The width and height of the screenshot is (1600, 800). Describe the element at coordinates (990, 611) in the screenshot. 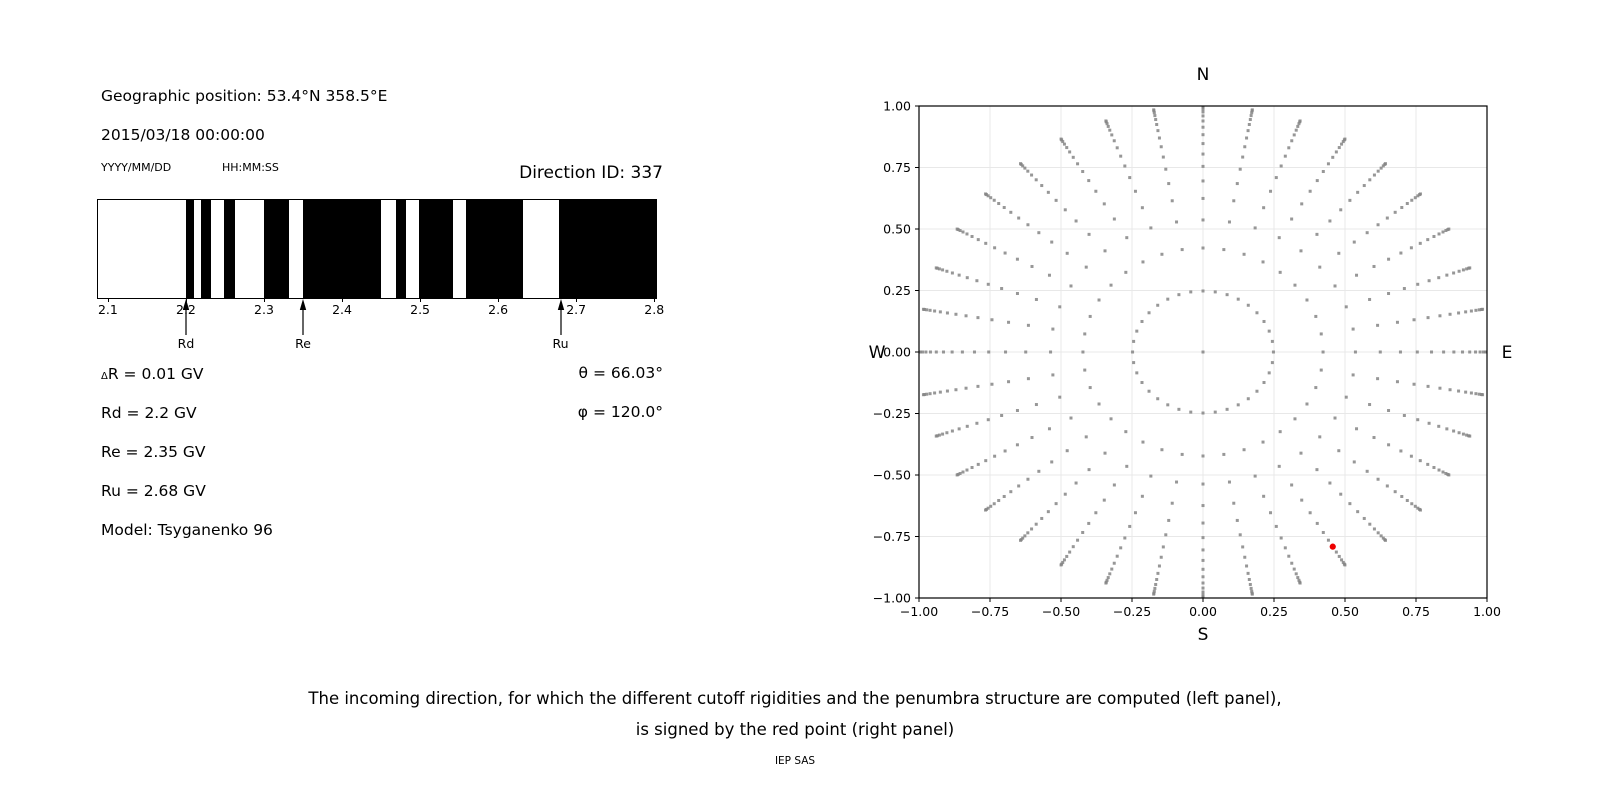

I see `x-tick-label: −0.75` at that location.